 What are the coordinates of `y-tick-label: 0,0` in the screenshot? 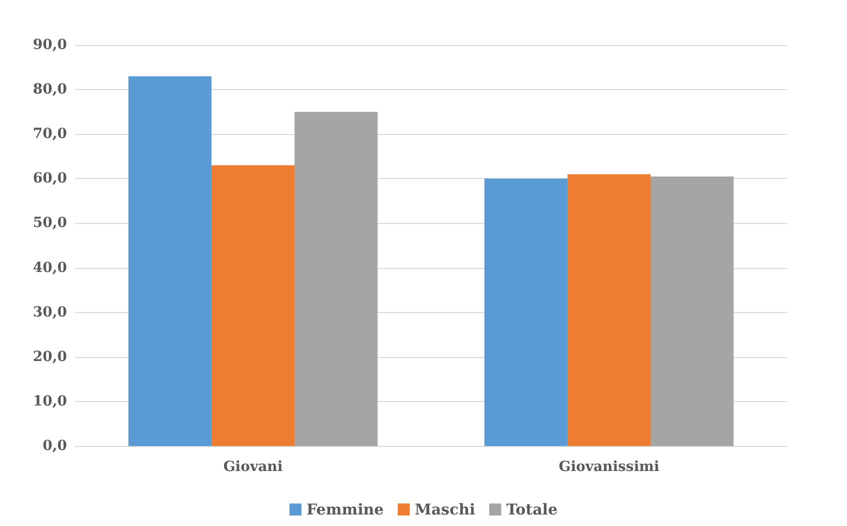 It's located at (55, 446).